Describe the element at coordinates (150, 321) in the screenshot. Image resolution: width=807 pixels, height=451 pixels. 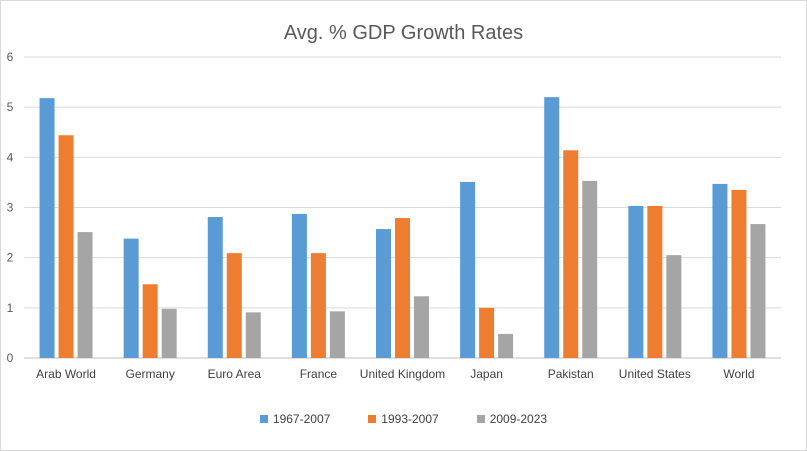
I see `bar-1993-2007-germany` at that location.